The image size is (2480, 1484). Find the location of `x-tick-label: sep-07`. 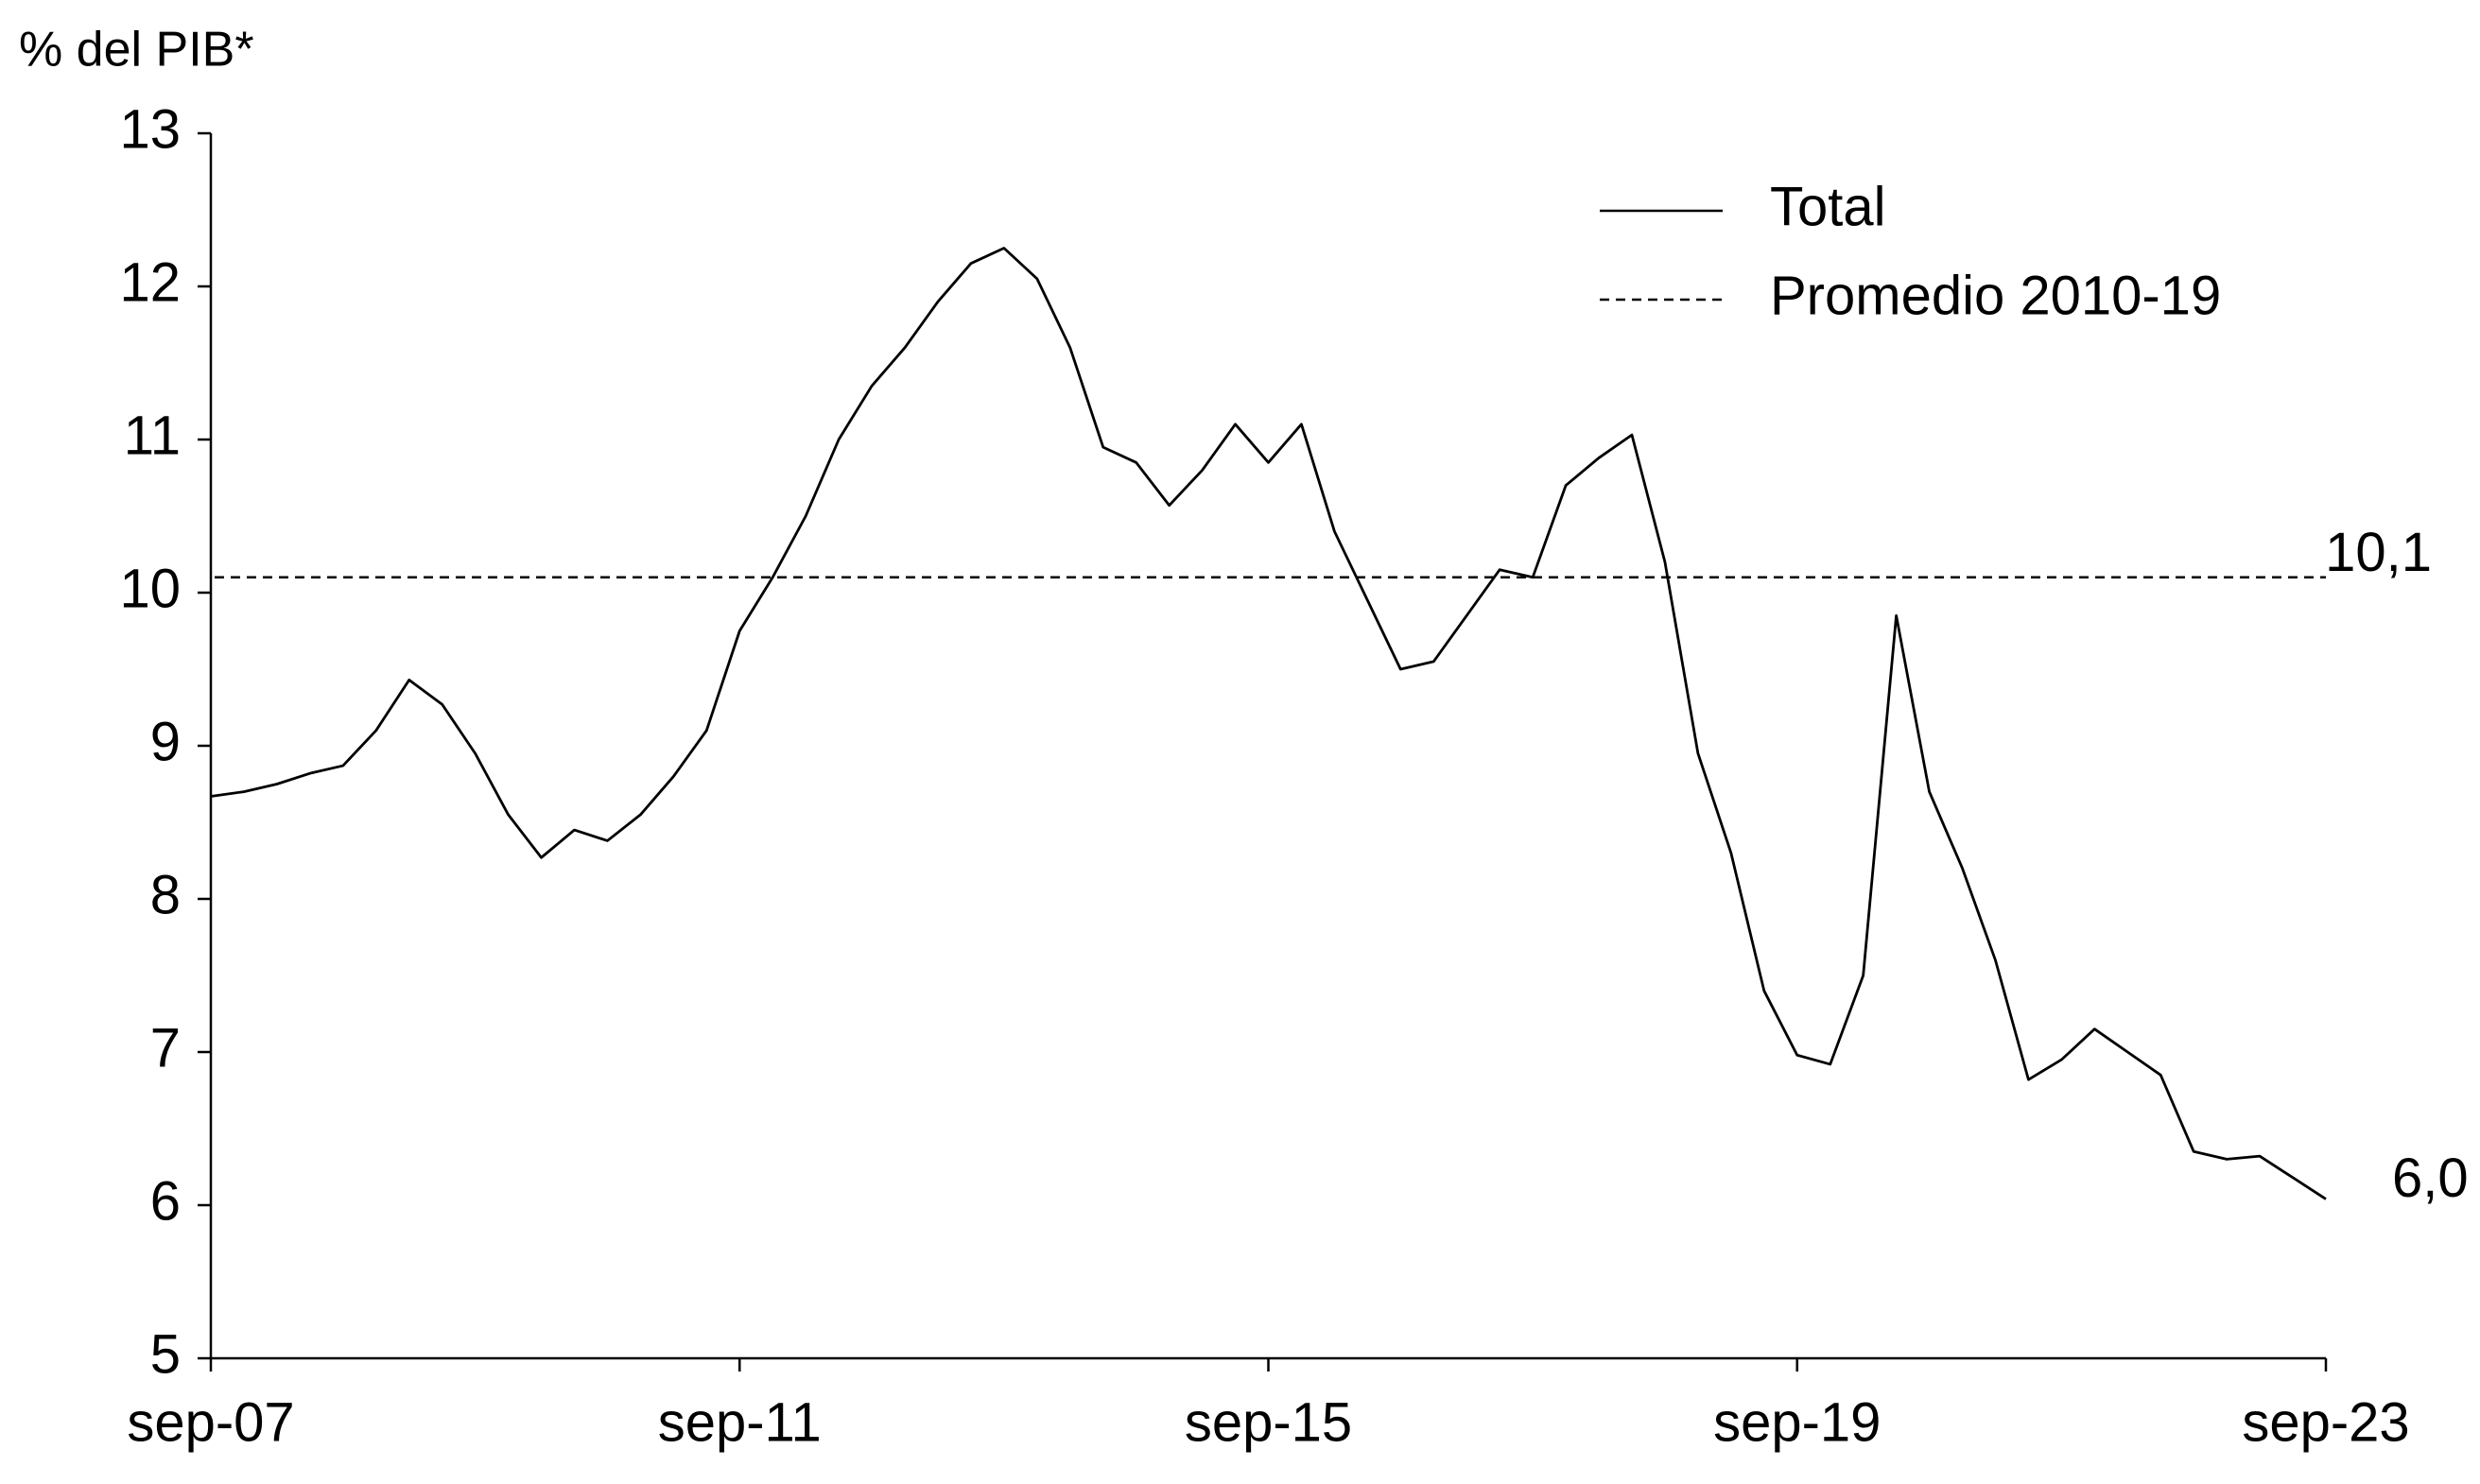

x-tick-label: sep-07 is located at coordinates (210, 1422).